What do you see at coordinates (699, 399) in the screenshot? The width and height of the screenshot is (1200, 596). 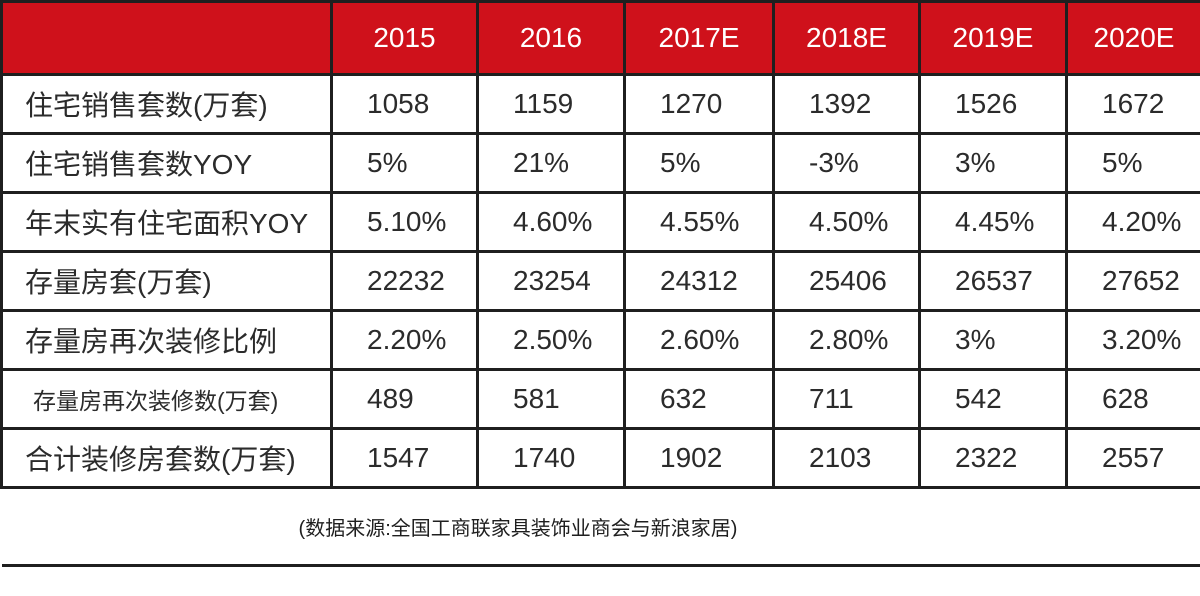 I see `table-cell: 632` at bounding box center [699, 399].